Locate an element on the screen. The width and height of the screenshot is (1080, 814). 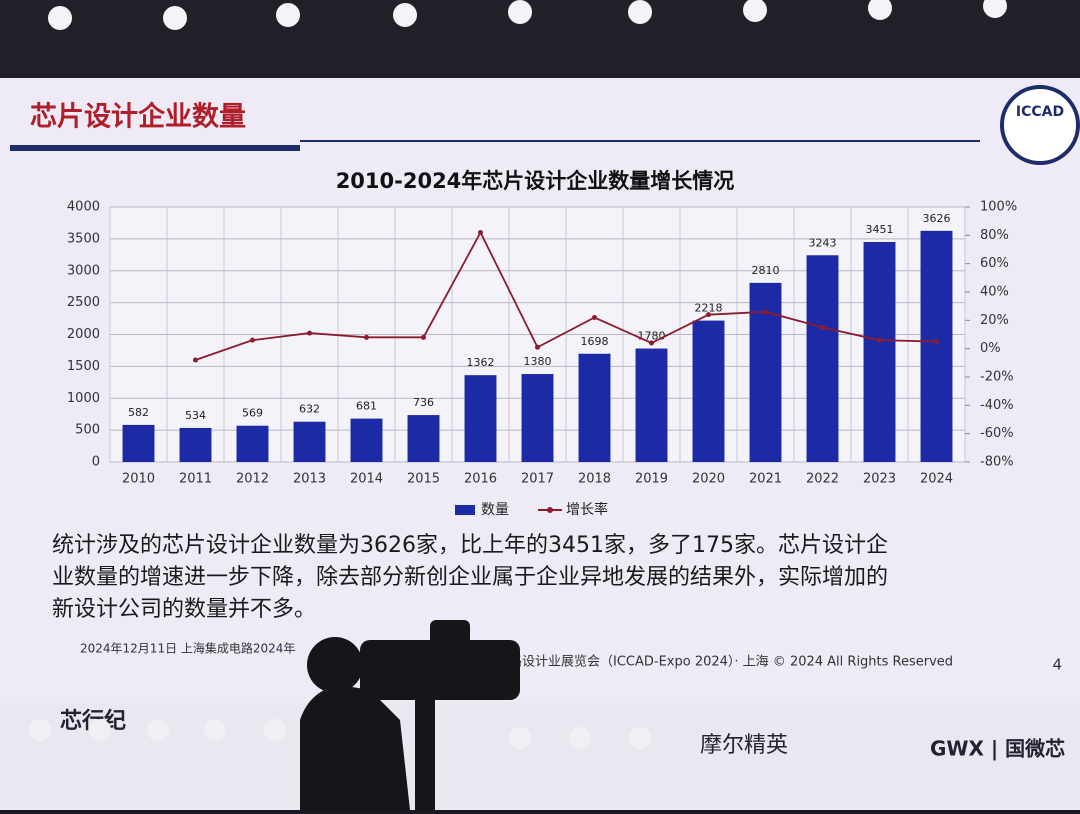
data-label: 681 is located at coordinates (366, 406).